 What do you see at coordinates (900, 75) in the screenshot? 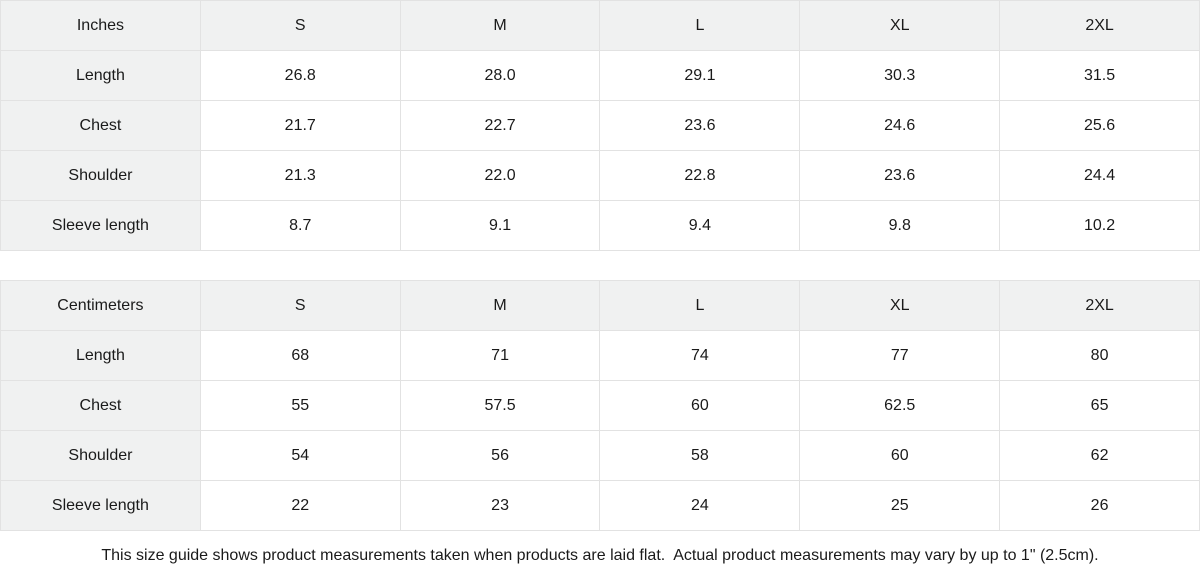
I see `measurement-cell: 30.3` at bounding box center [900, 75].